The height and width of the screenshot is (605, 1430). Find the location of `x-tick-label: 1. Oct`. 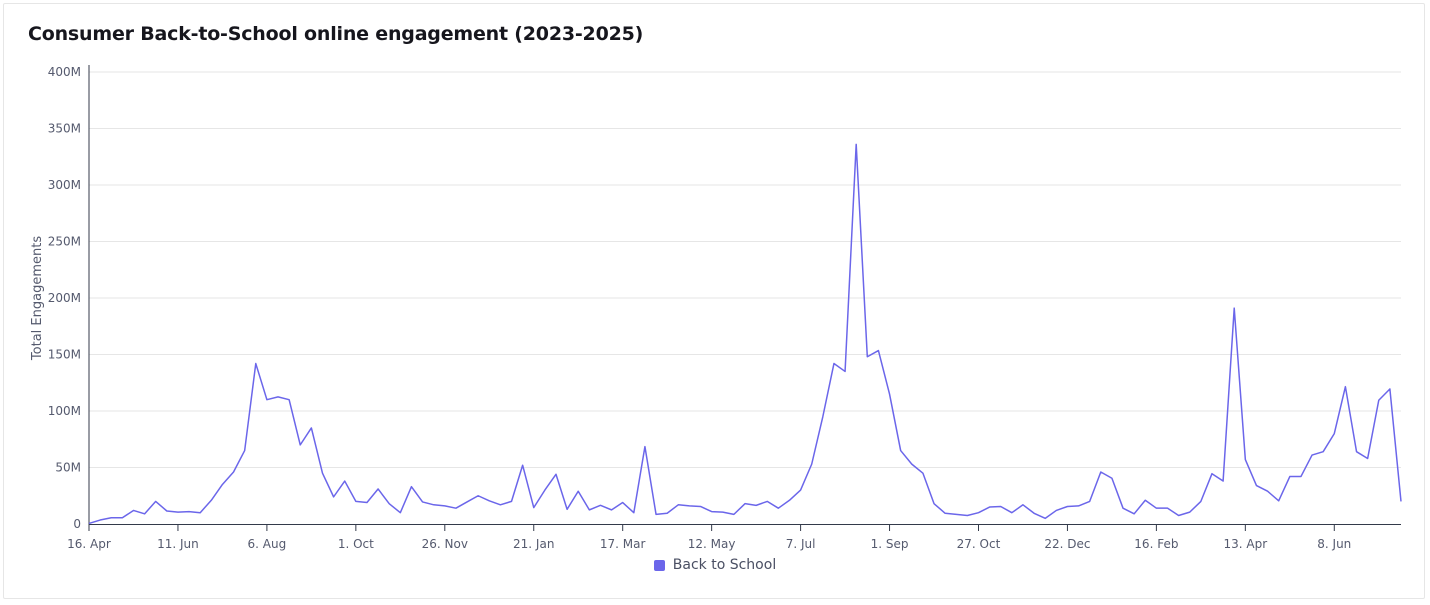

x-tick-label: 1. Oct is located at coordinates (356, 544).